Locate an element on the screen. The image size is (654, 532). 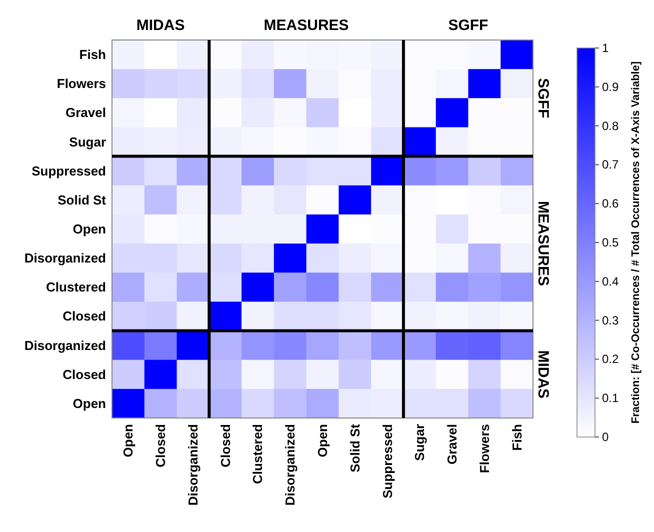
y-tick-label: Gravel is located at coordinates (86, 112).